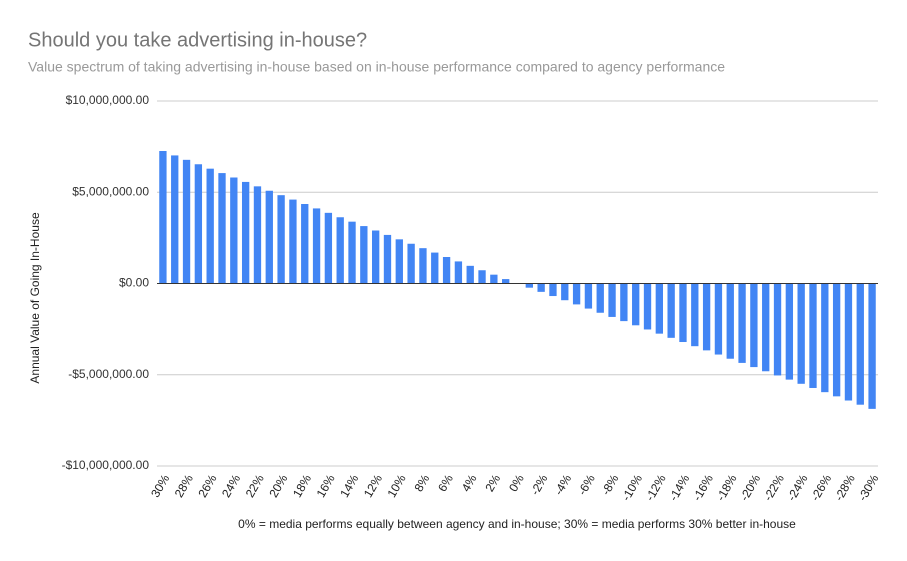 This screenshot has height=561, width=907. I want to click on y-tick-label: $10,000,000.00, so click(108, 100).